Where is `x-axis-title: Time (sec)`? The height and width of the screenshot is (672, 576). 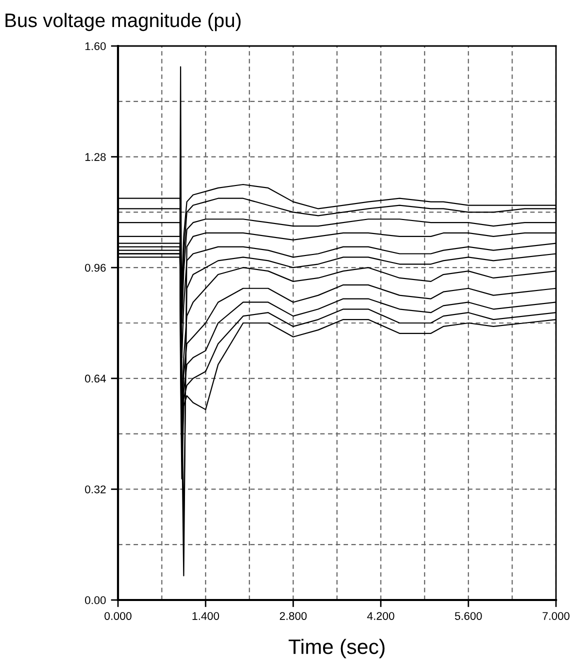
x-axis-title: Time (sec) is located at coordinates (336, 648).